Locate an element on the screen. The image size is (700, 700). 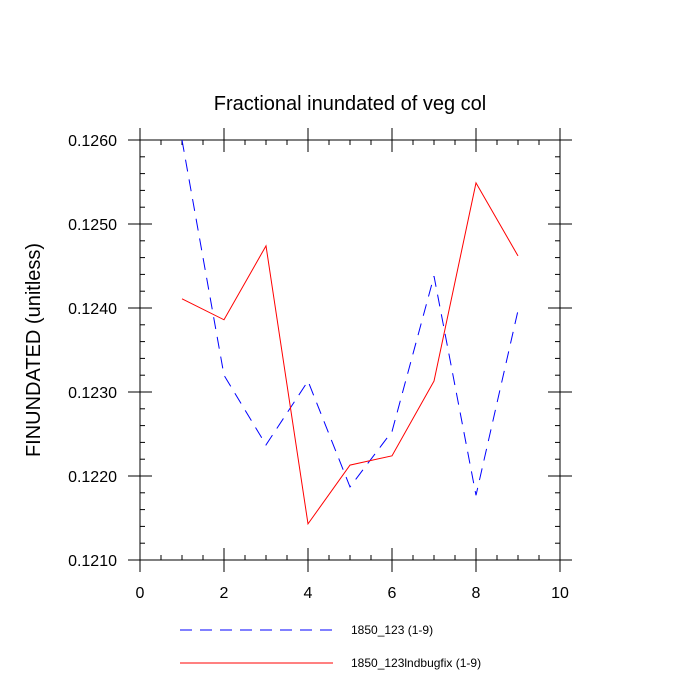
y-tick-label: 0.1220 is located at coordinates (92, 477).